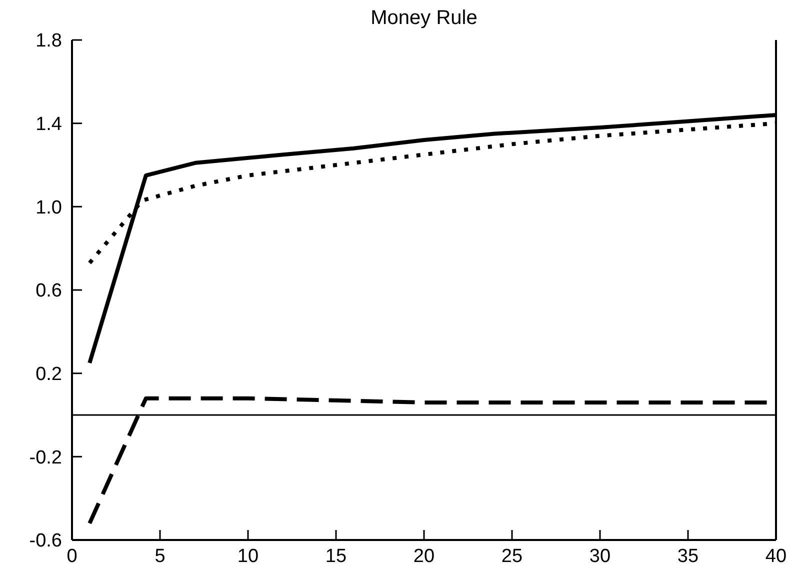 The image size is (792, 576). Describe the element at coordinates (49, 291) in the screenshot. I see `y-tick-label: 0.6` at that location.